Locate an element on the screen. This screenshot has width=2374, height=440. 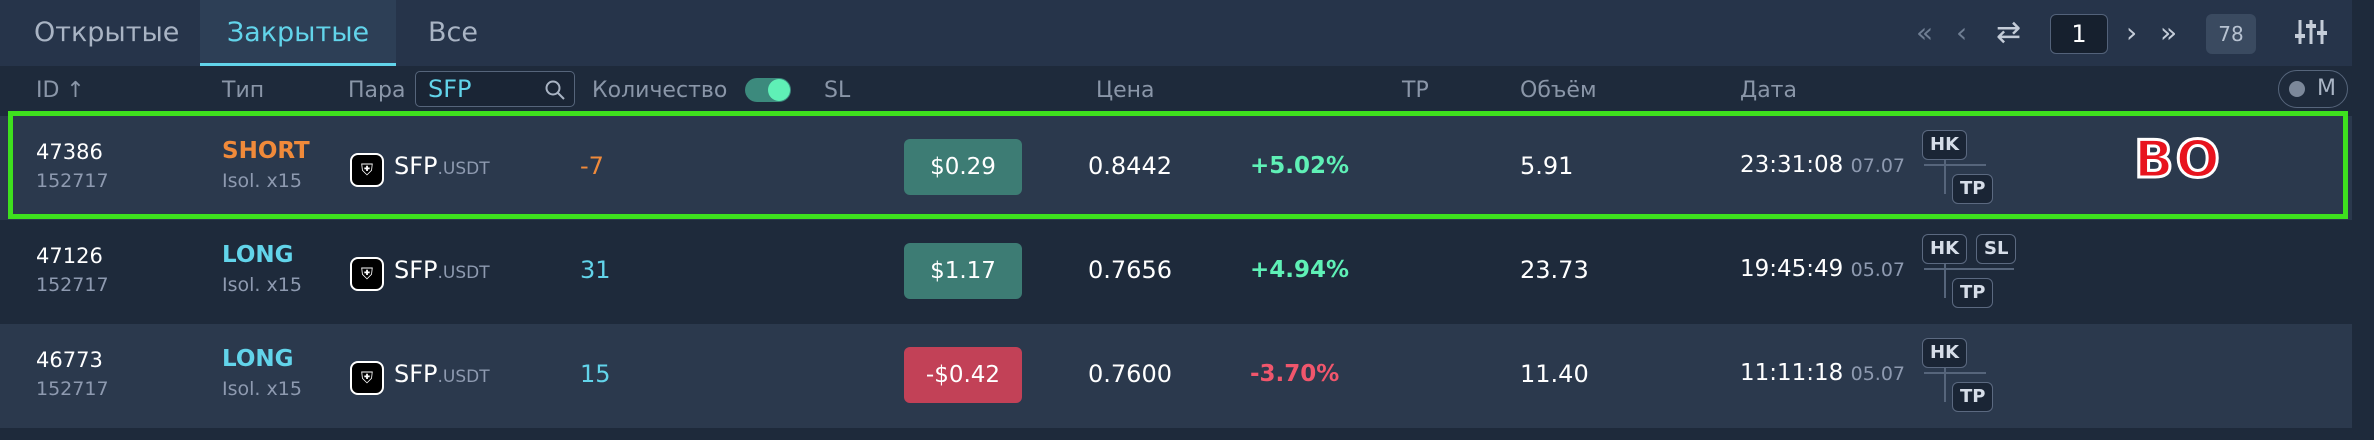
time-value: 11:11:18 is located at coordinates (1792, 373).